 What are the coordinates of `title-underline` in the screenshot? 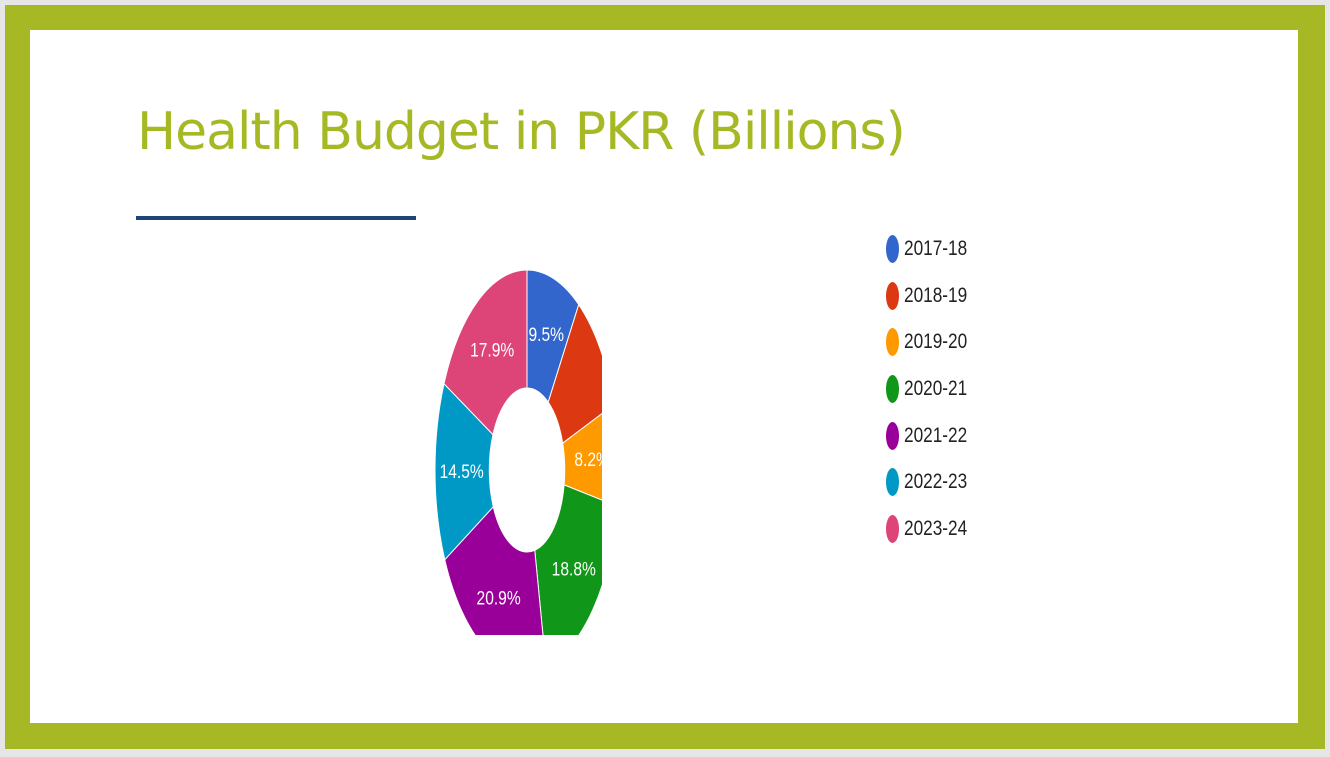 It's located at (276, 218).